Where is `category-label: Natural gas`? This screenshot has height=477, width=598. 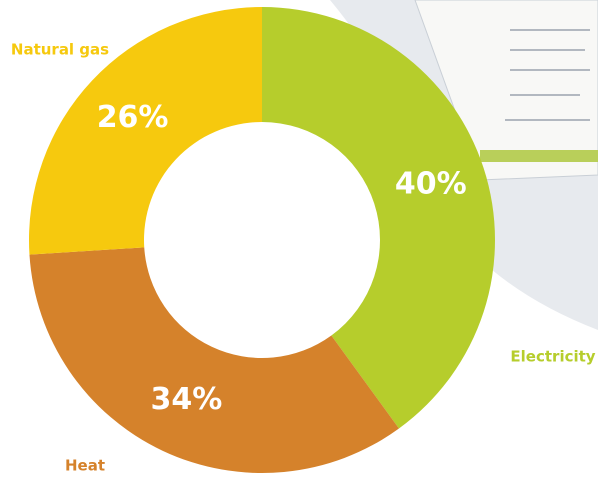 category-label: Natural gas is located at coordinates (60, 50).